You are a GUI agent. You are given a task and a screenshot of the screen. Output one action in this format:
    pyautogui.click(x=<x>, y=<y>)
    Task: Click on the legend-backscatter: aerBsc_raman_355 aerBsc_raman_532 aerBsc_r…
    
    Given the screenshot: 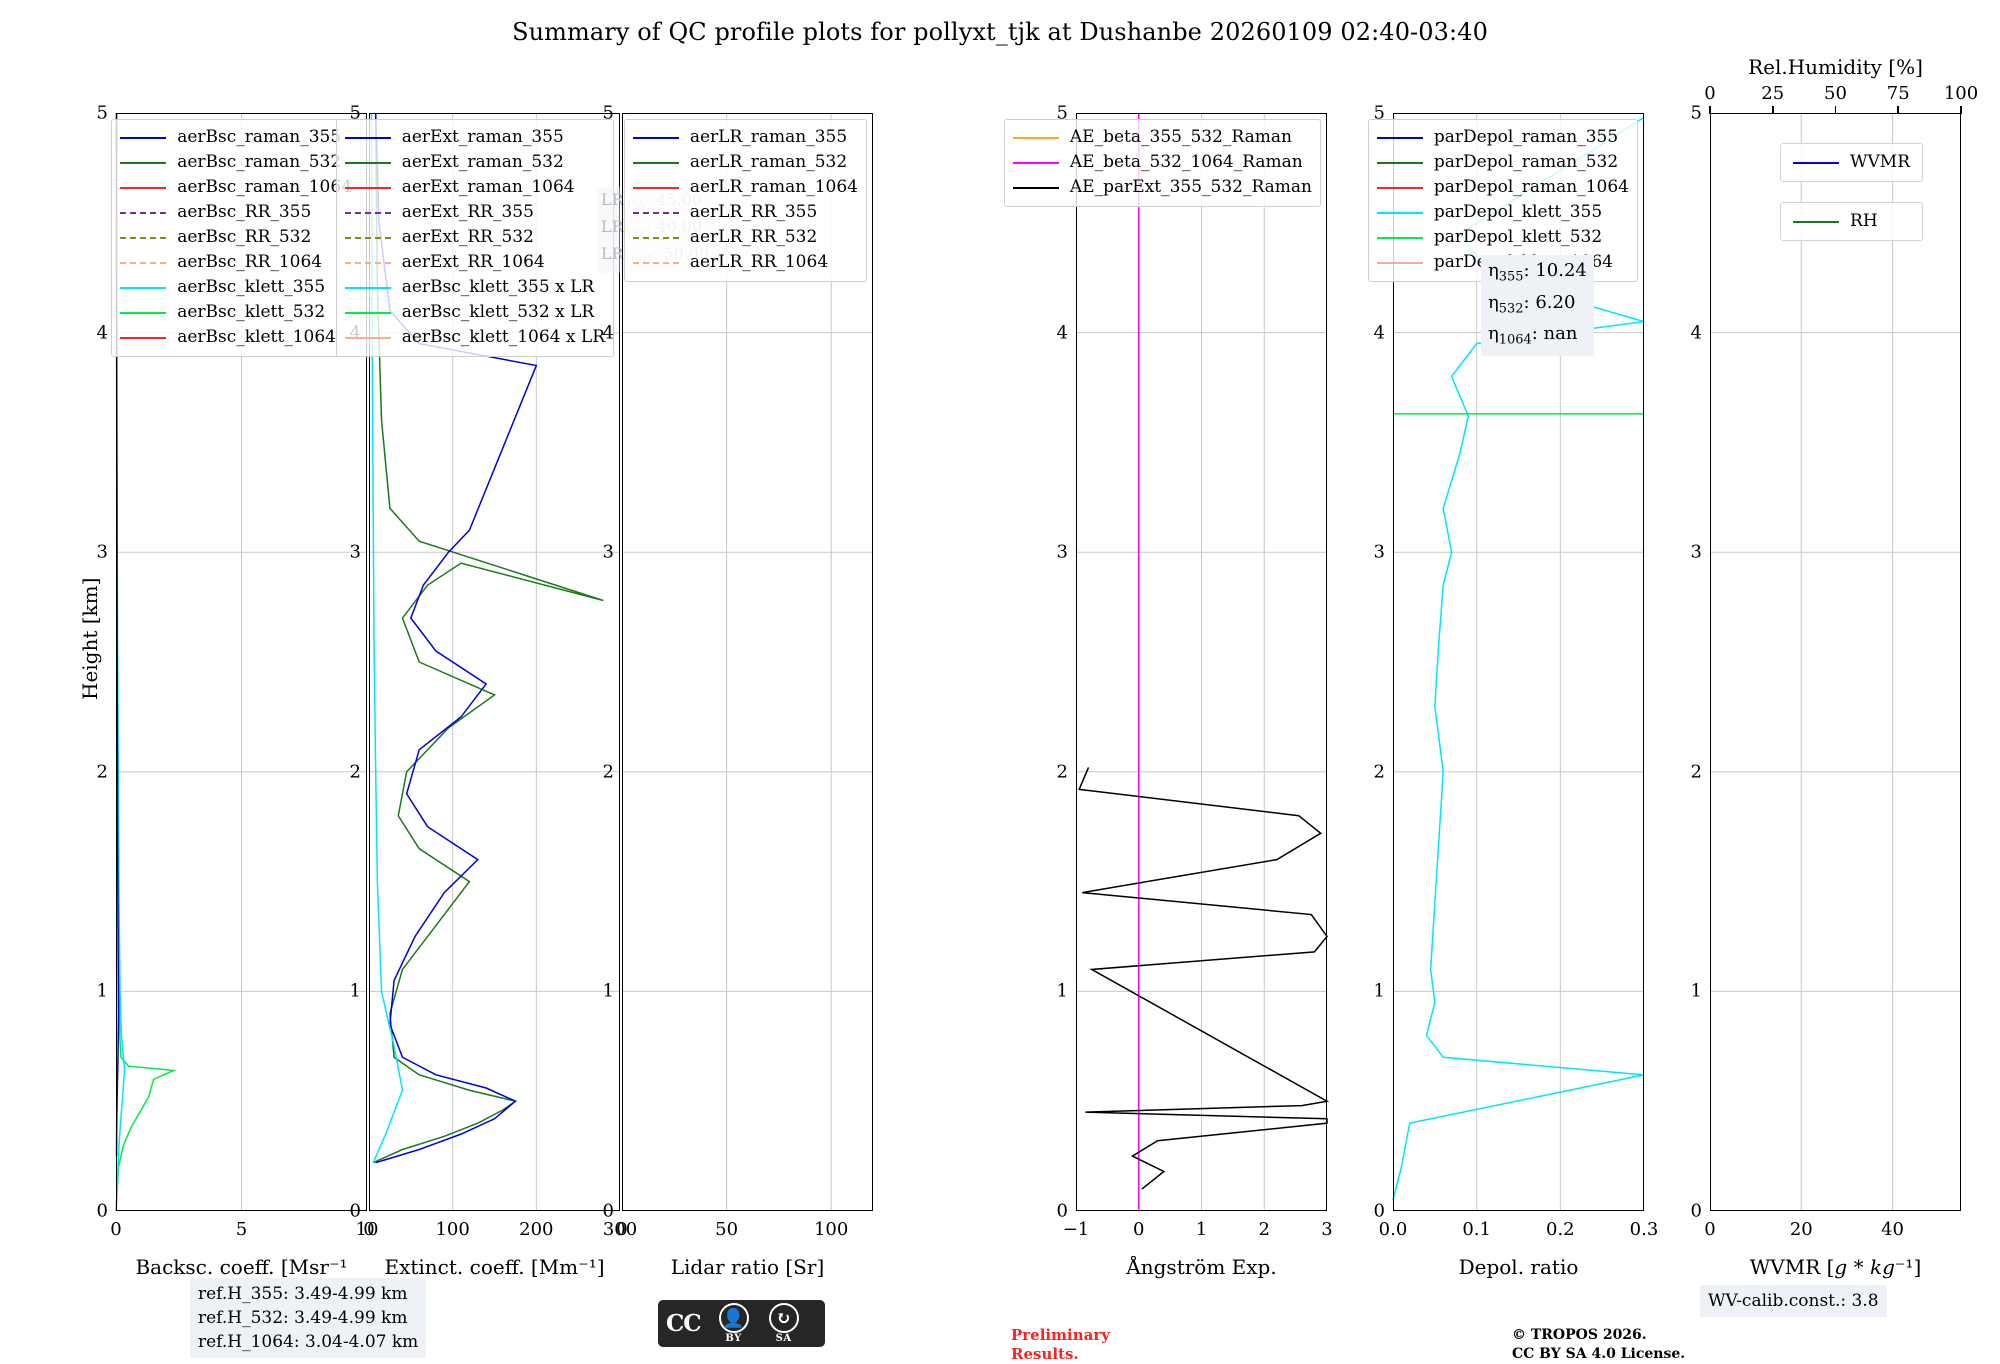 What is the action you would take?
    pyautogui.click(x=236, y=238)
    